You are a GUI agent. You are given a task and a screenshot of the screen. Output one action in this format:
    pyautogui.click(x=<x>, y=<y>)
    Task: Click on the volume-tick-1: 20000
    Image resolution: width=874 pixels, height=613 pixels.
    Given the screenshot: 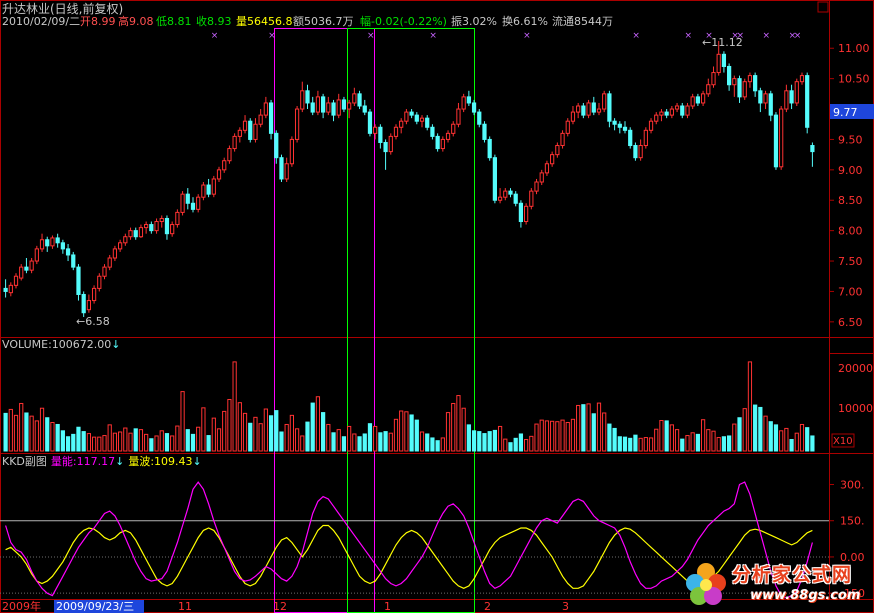 What is the action you would take?
    pyautogui.click(x=855, y=368)
    